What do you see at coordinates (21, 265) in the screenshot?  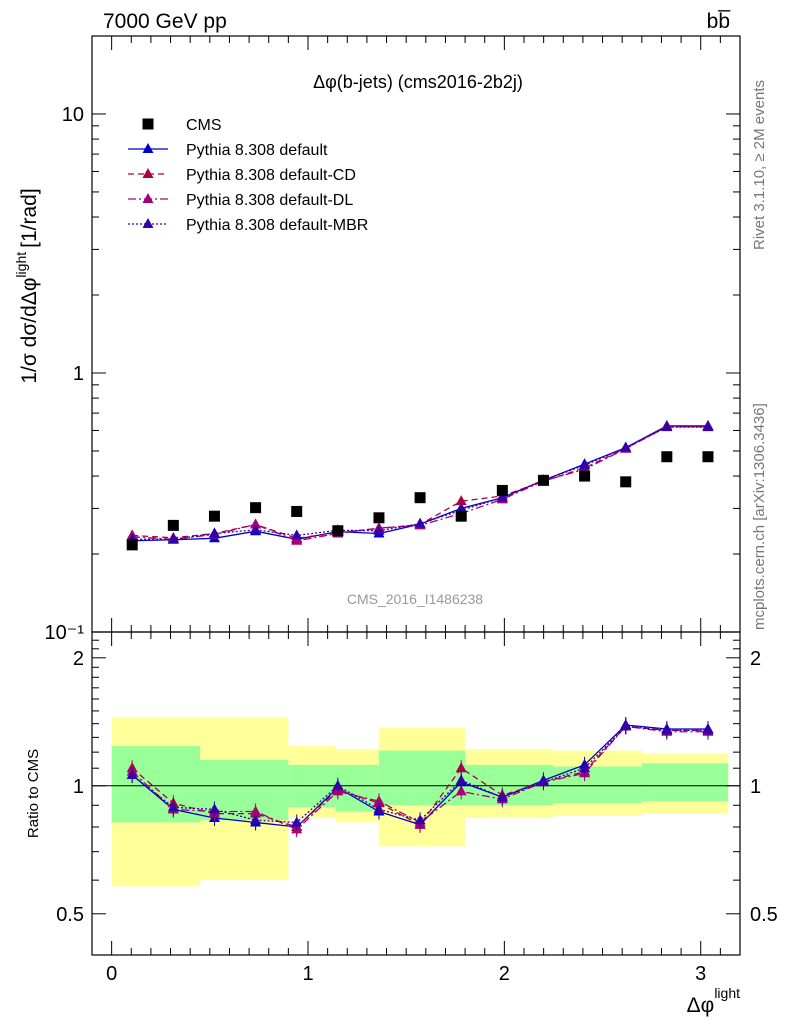 I see `y-axis-label-sup: light` at bounding box center [21, 265].